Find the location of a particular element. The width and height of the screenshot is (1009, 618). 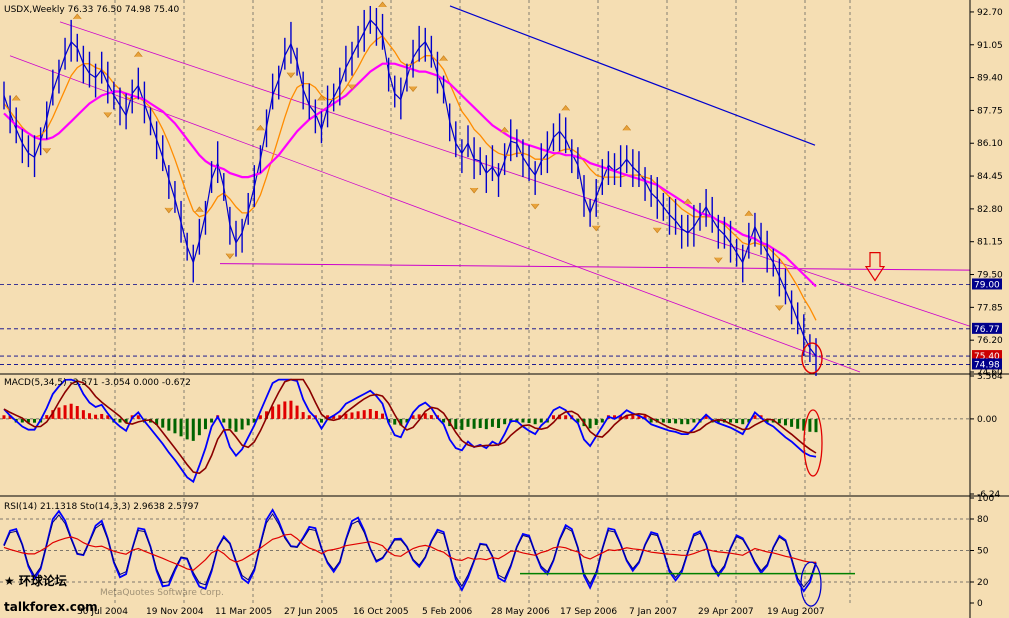

macd-tick-label: 3.564 is located at coordinates (990, 377).